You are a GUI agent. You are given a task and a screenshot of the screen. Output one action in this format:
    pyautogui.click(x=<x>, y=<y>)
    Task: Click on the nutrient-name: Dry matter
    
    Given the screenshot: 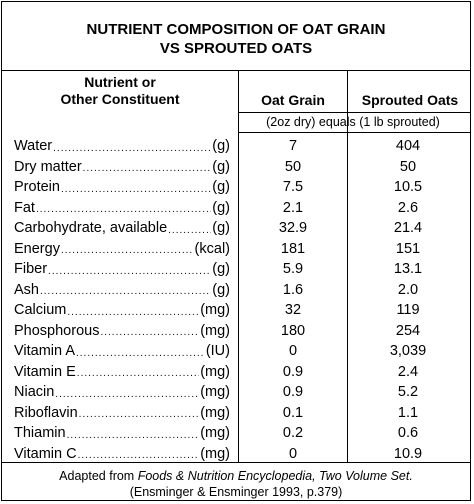 What is the action you would take?
    pyautogui.click(x=48, y=166)
    